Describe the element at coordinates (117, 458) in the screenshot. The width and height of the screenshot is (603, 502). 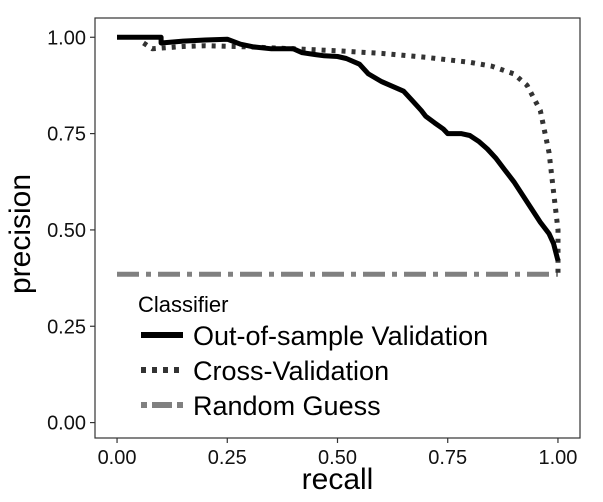
I see `x-tick-label: 0.00` at that location.